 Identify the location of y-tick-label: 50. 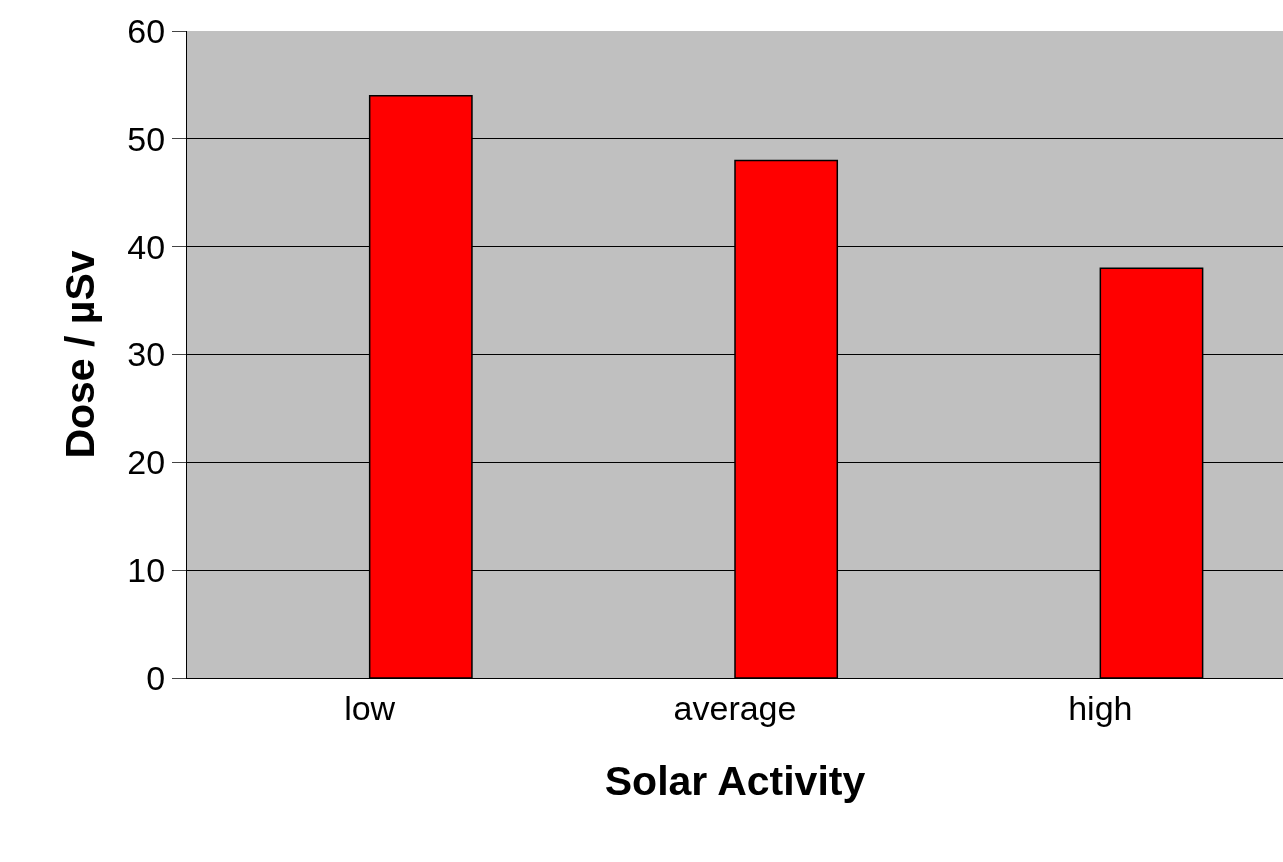
(146, 138).